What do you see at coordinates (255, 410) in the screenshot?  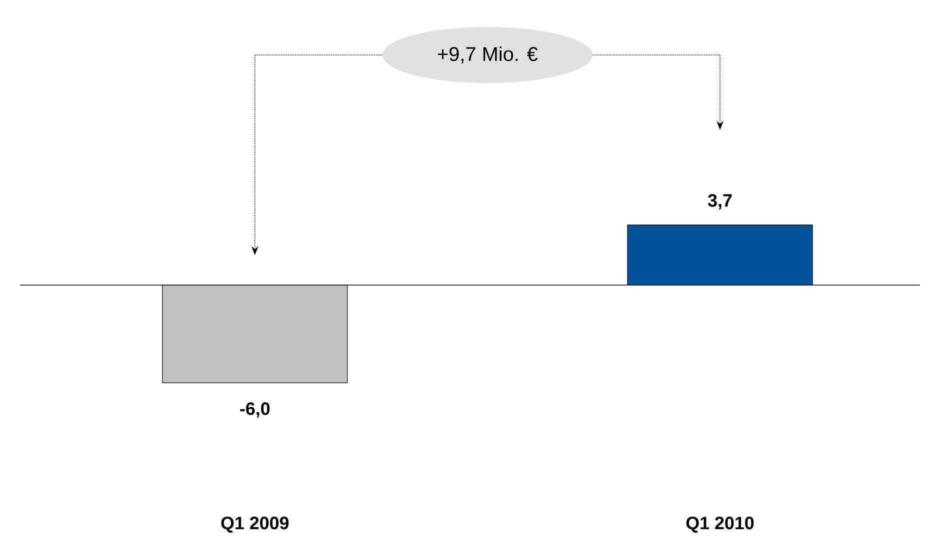 I see `data-label: -6,0` at bounding box center [255, 410].